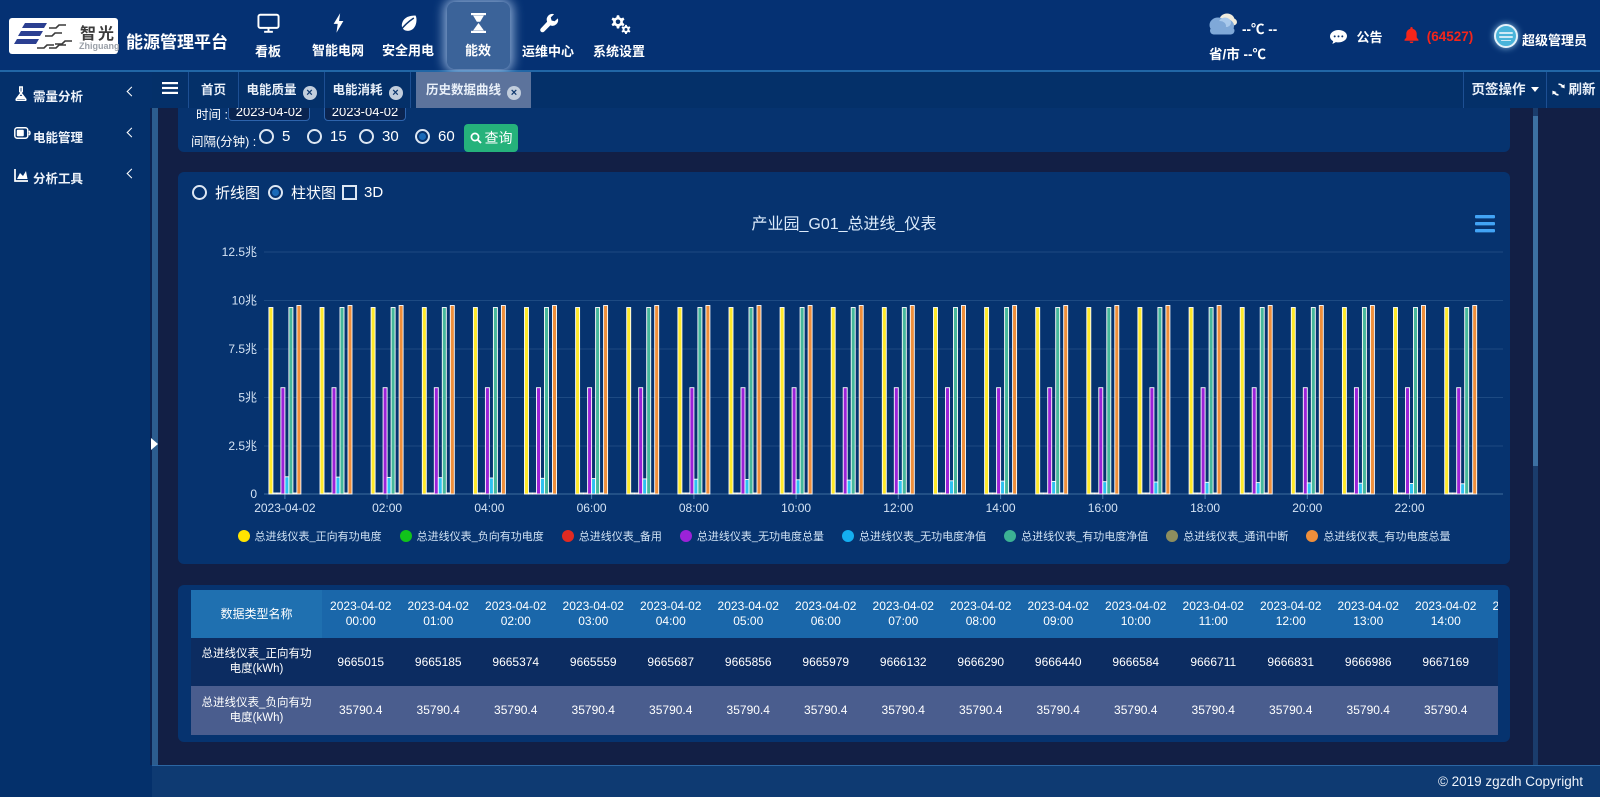 The image size is (1600, 797). I want to click on svg-text: 02:00, so click(387, 508).